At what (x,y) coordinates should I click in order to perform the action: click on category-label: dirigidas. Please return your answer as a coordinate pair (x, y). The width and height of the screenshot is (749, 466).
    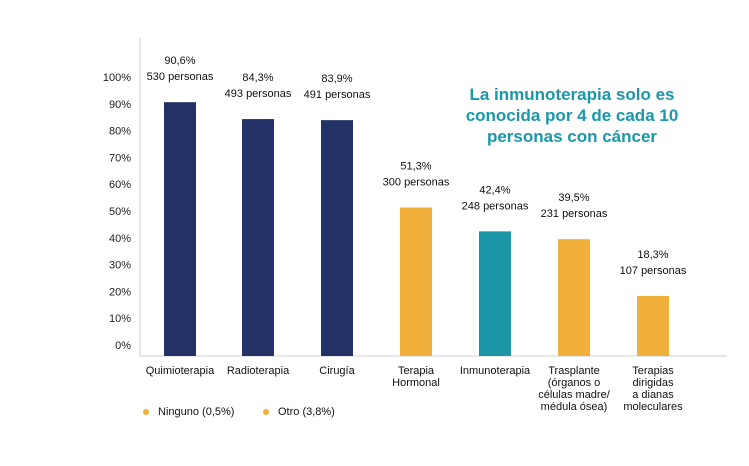
    Looking at the image, I should click on (653, 383).